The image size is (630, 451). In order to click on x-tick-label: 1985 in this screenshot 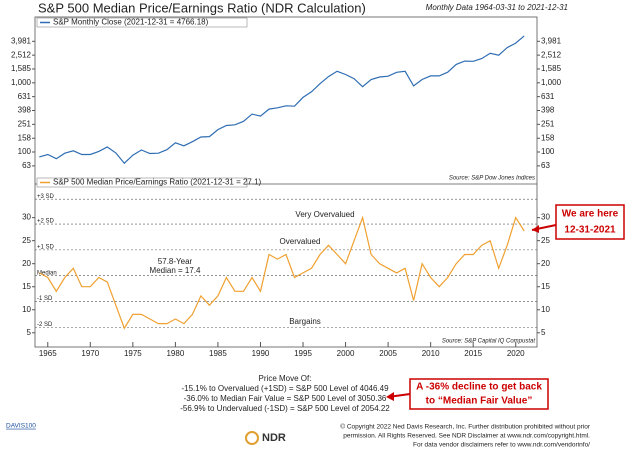, I will do `click(218, 353)`.